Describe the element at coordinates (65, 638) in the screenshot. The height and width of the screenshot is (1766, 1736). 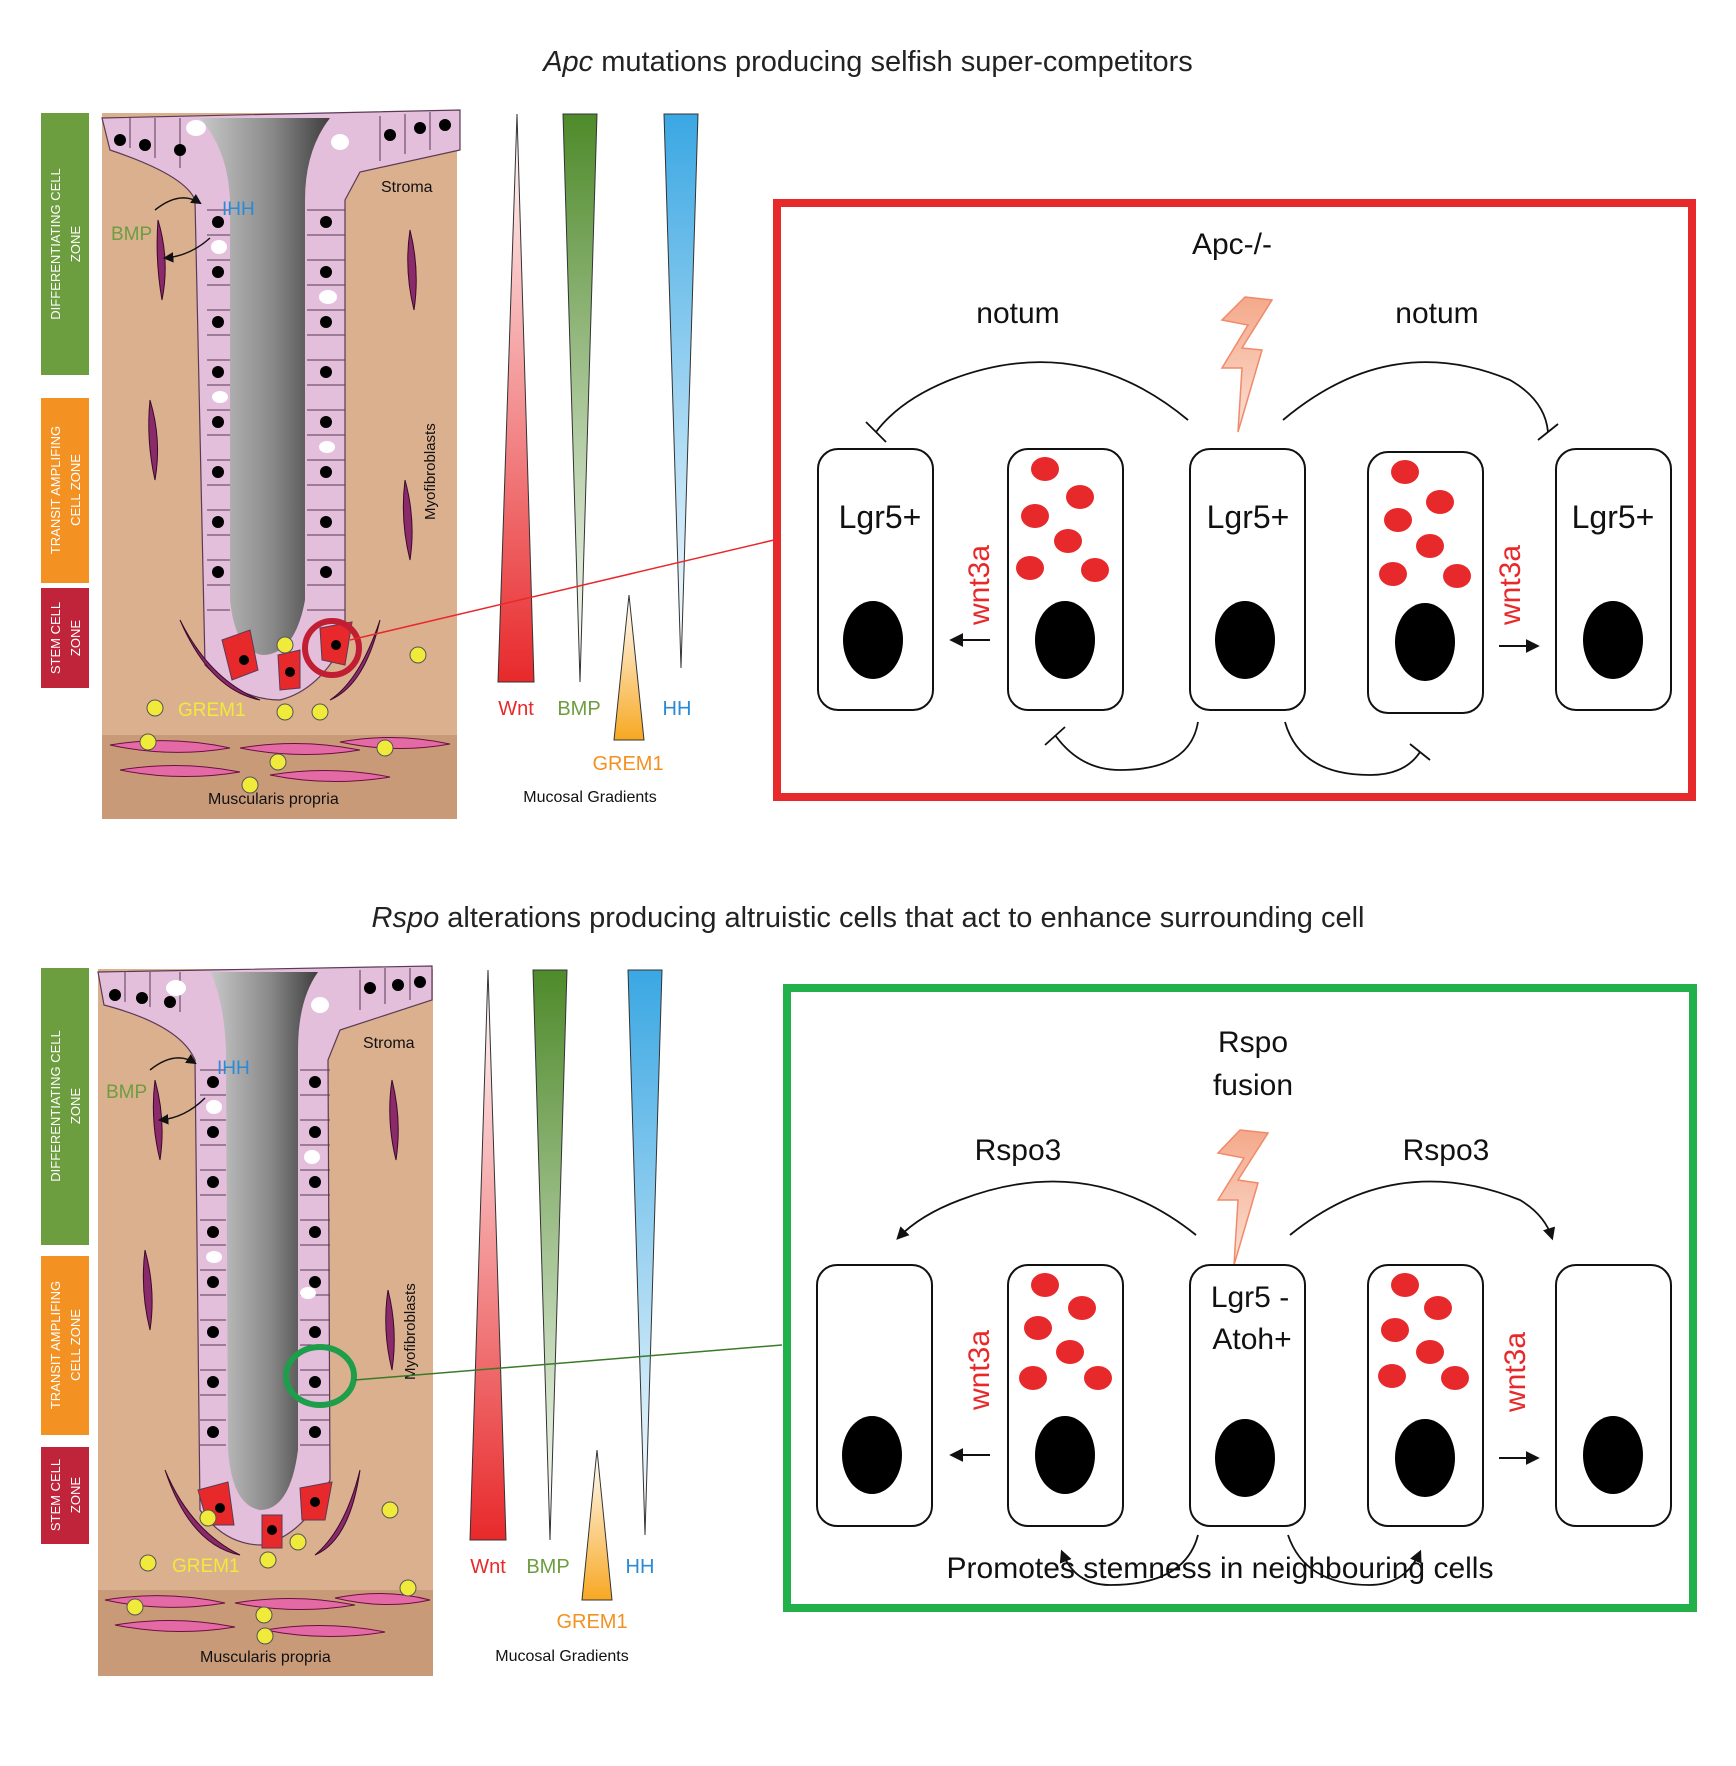
I see `zone-stem-label: STEM CELL ZONE` at that location.